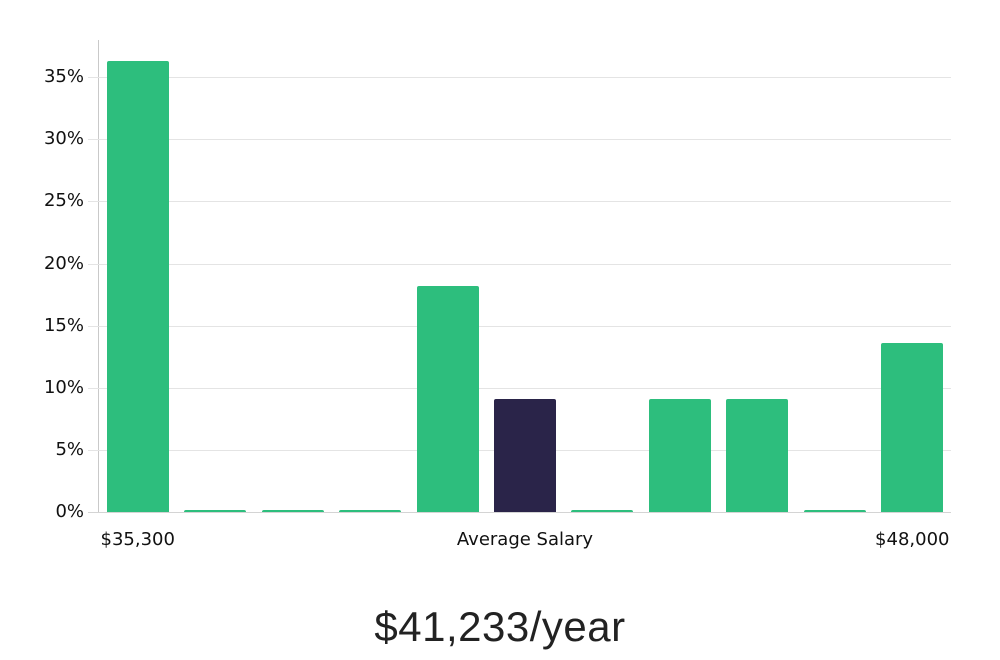 The width and height of the screenshot is (1000, 660). I want to click on gridline-30%, so click(519, 140).